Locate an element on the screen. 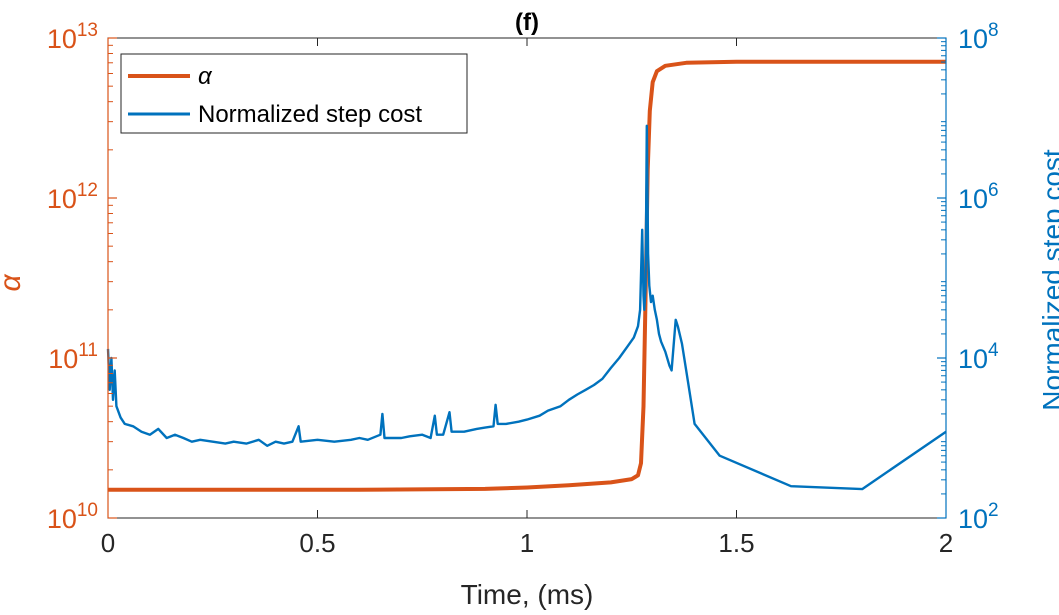 The image size is (1059, 615). y-left-axis-label: α is located at coordinates (13, 283).